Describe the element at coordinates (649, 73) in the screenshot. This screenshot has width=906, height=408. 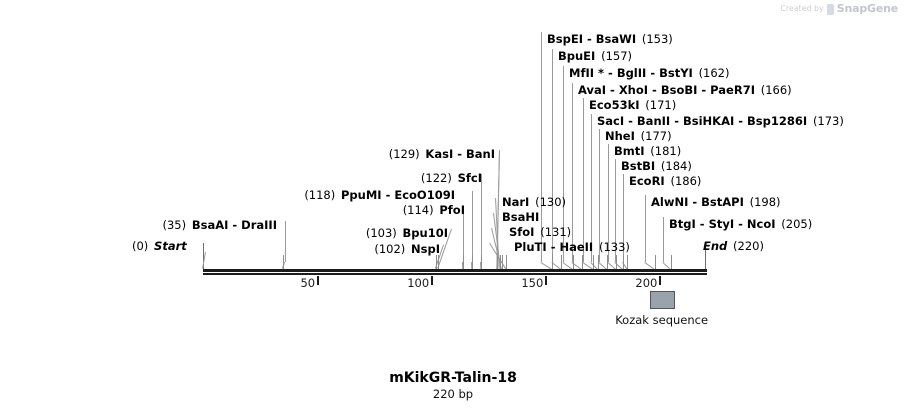
I see `enzyme-site-label: MfII * - BglII - BstYI (162)` at that location.